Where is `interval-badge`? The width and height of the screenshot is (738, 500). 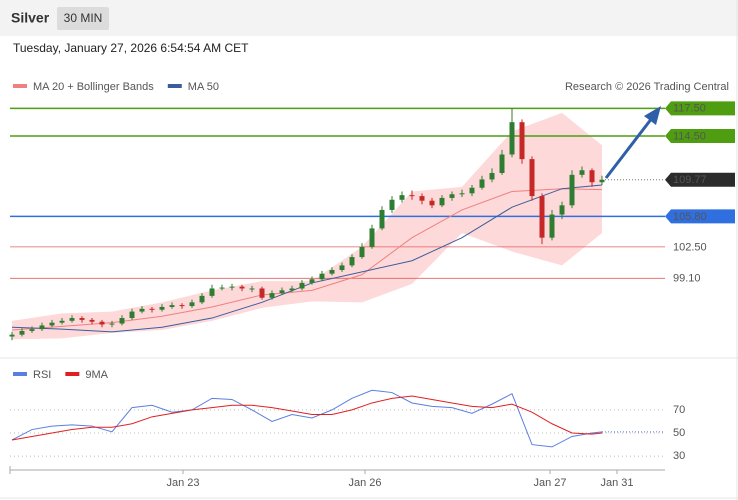 interval-badge is located at coordinates (83, 18).